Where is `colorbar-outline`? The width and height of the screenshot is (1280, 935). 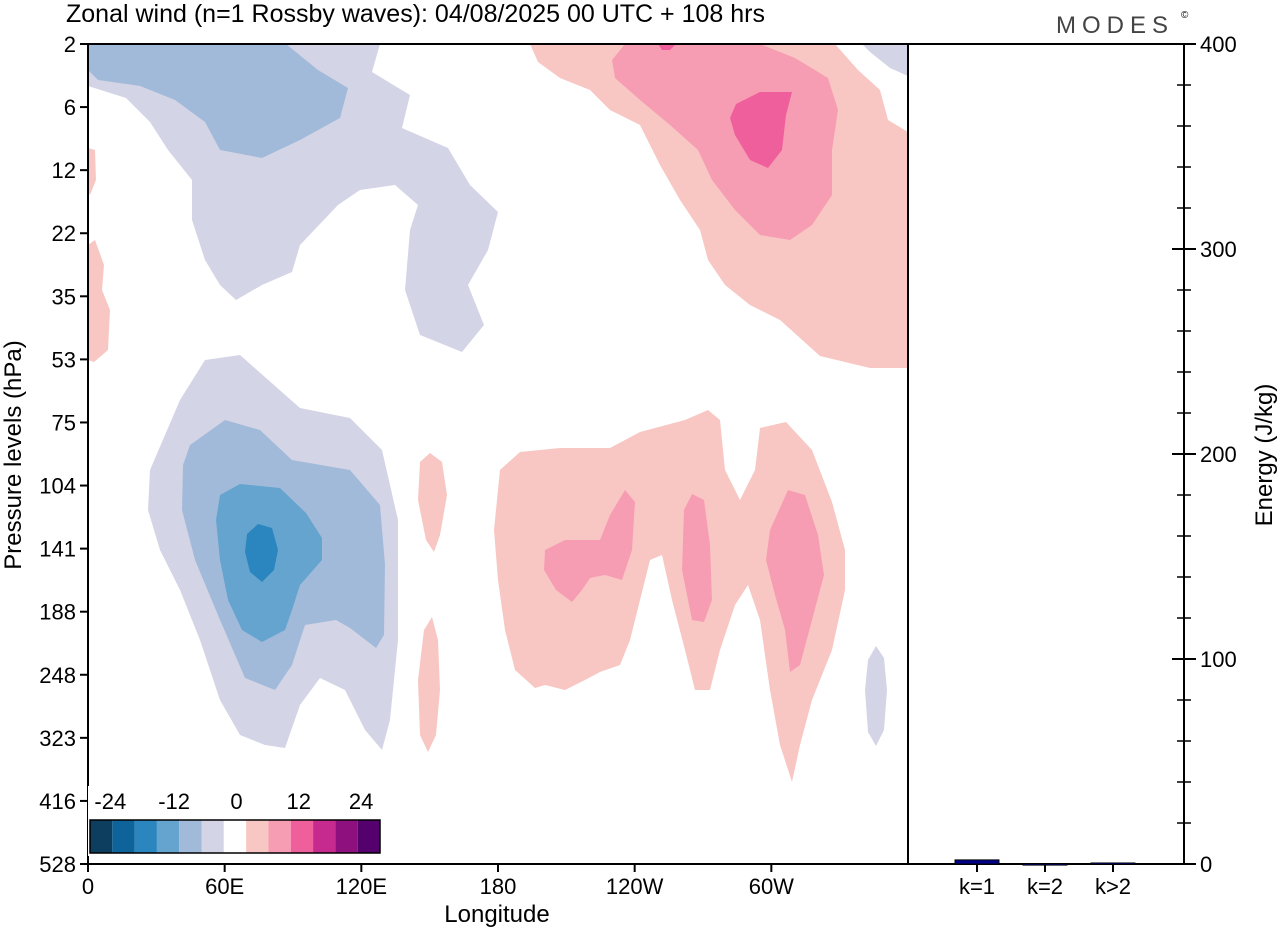 colorbar-outline is located at coordinates (235, 836).